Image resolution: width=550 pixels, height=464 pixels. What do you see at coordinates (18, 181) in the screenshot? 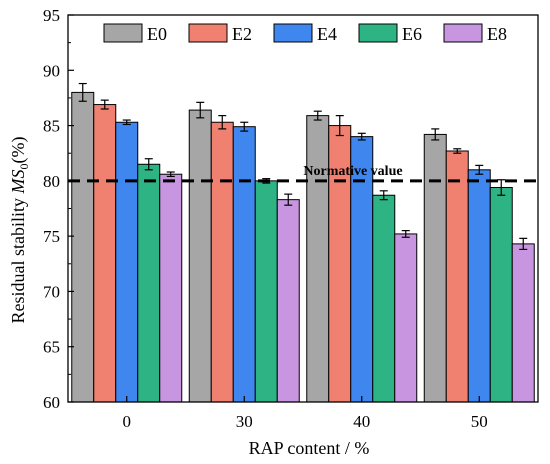
I see `y-axis-label-symbol: MS` at bounding box center [18, 181].